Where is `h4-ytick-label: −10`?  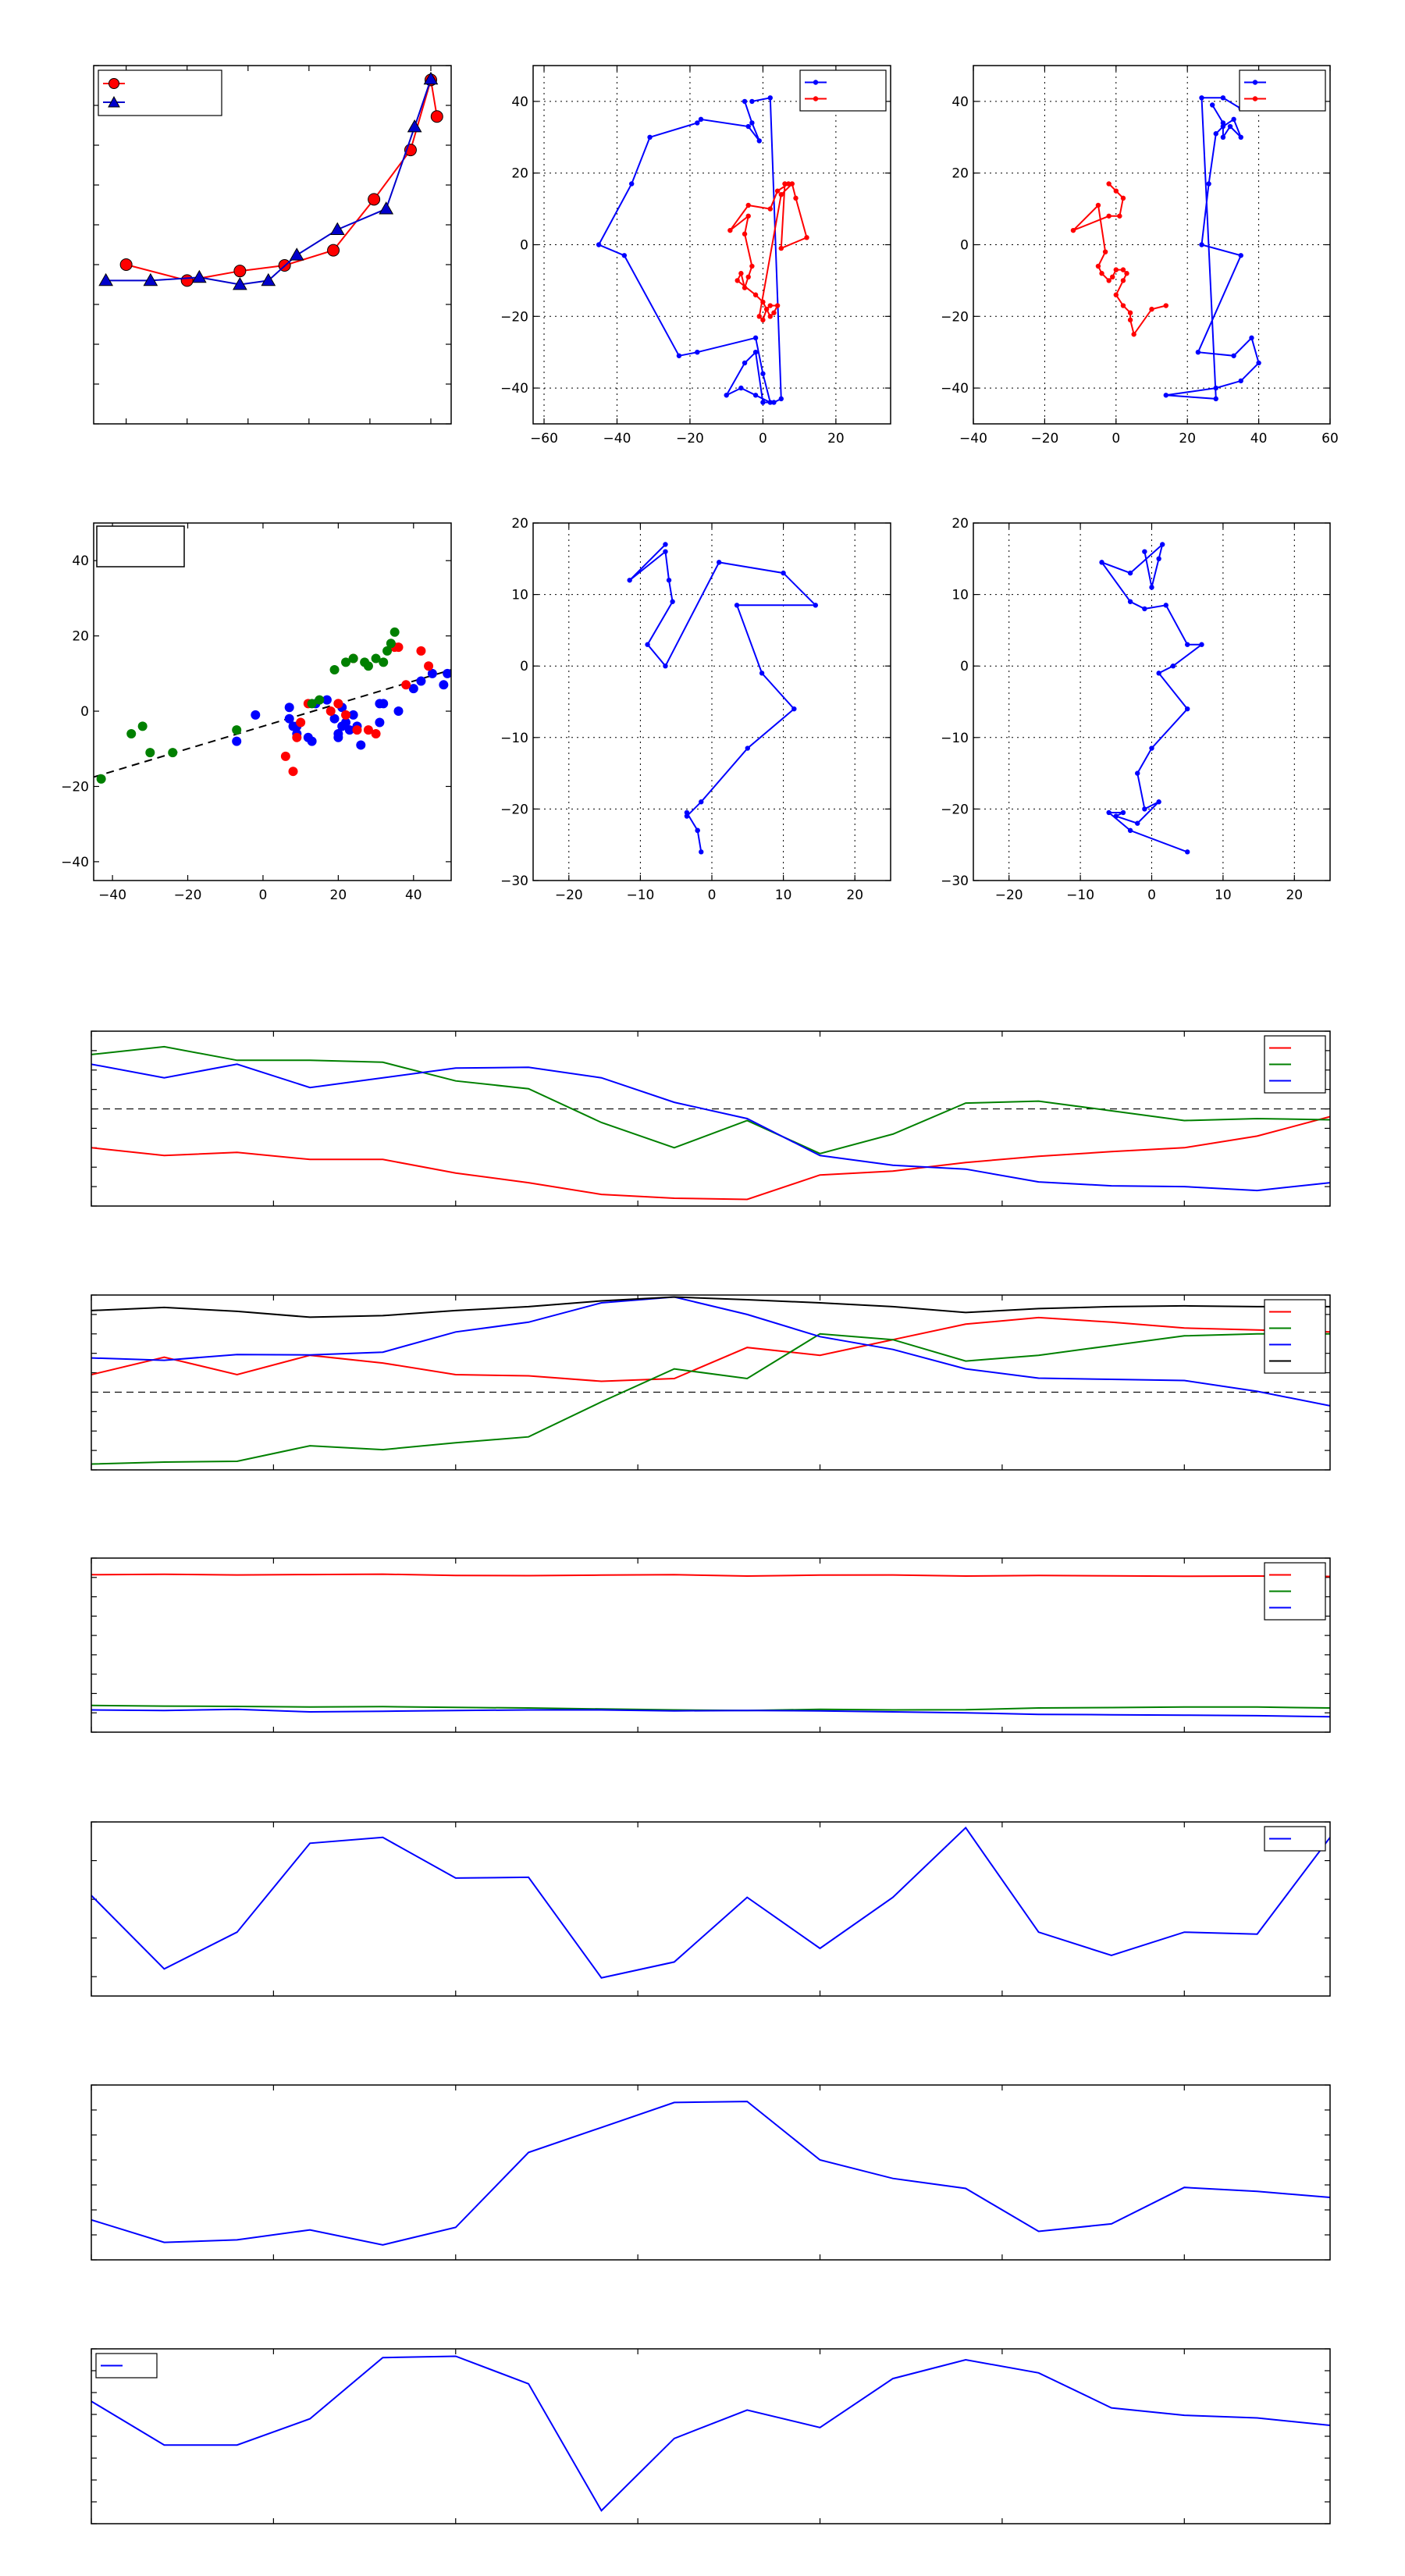
h4-ytick-label: −10 is located at coordinates (955, 738).